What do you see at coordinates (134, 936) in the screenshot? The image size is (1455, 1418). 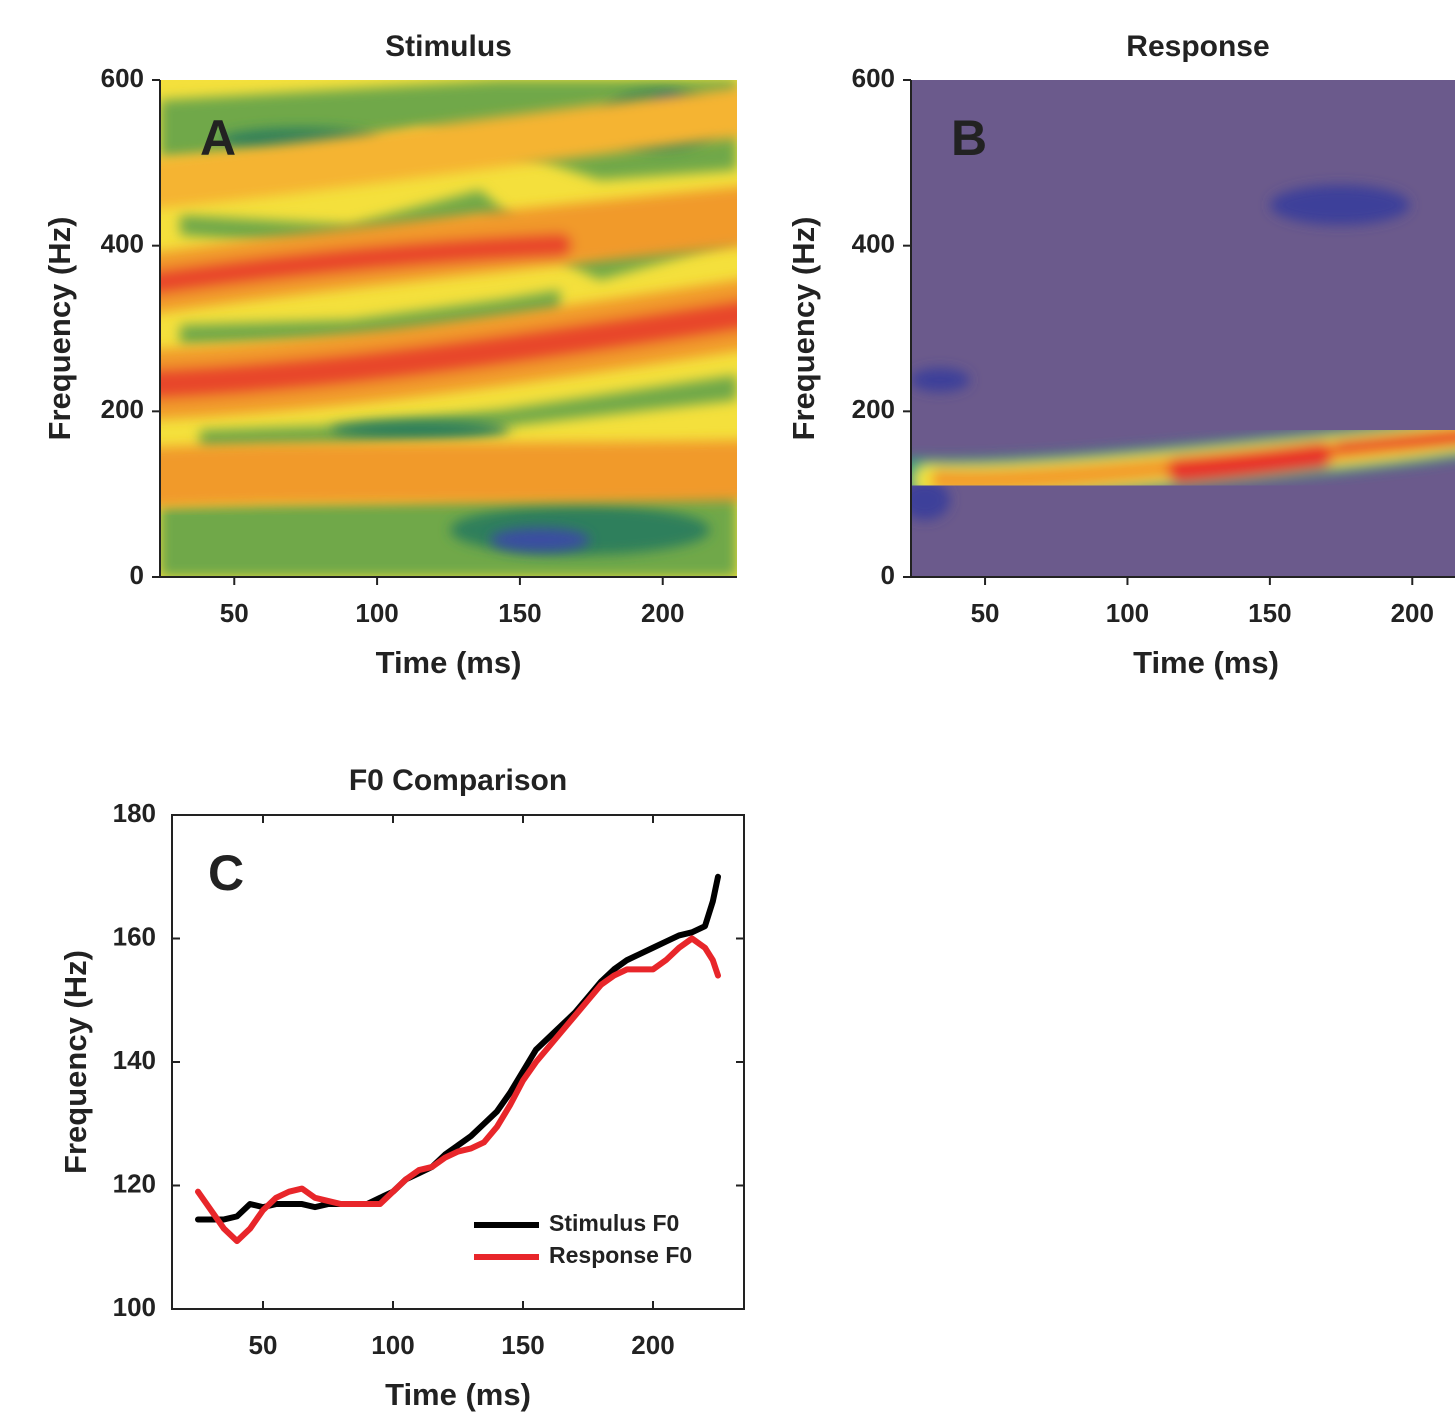 I see `y-tick-label: 160` at bounding box center [134, 936].